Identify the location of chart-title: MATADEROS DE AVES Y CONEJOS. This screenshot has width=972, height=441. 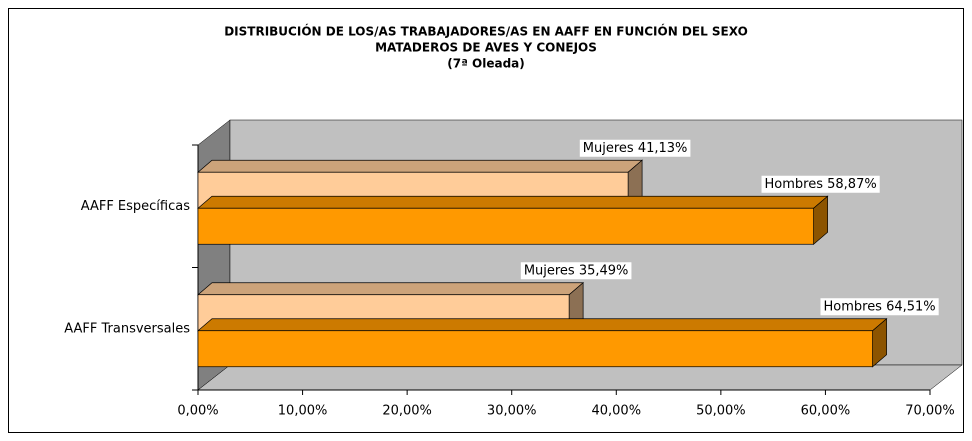
(486, 48).